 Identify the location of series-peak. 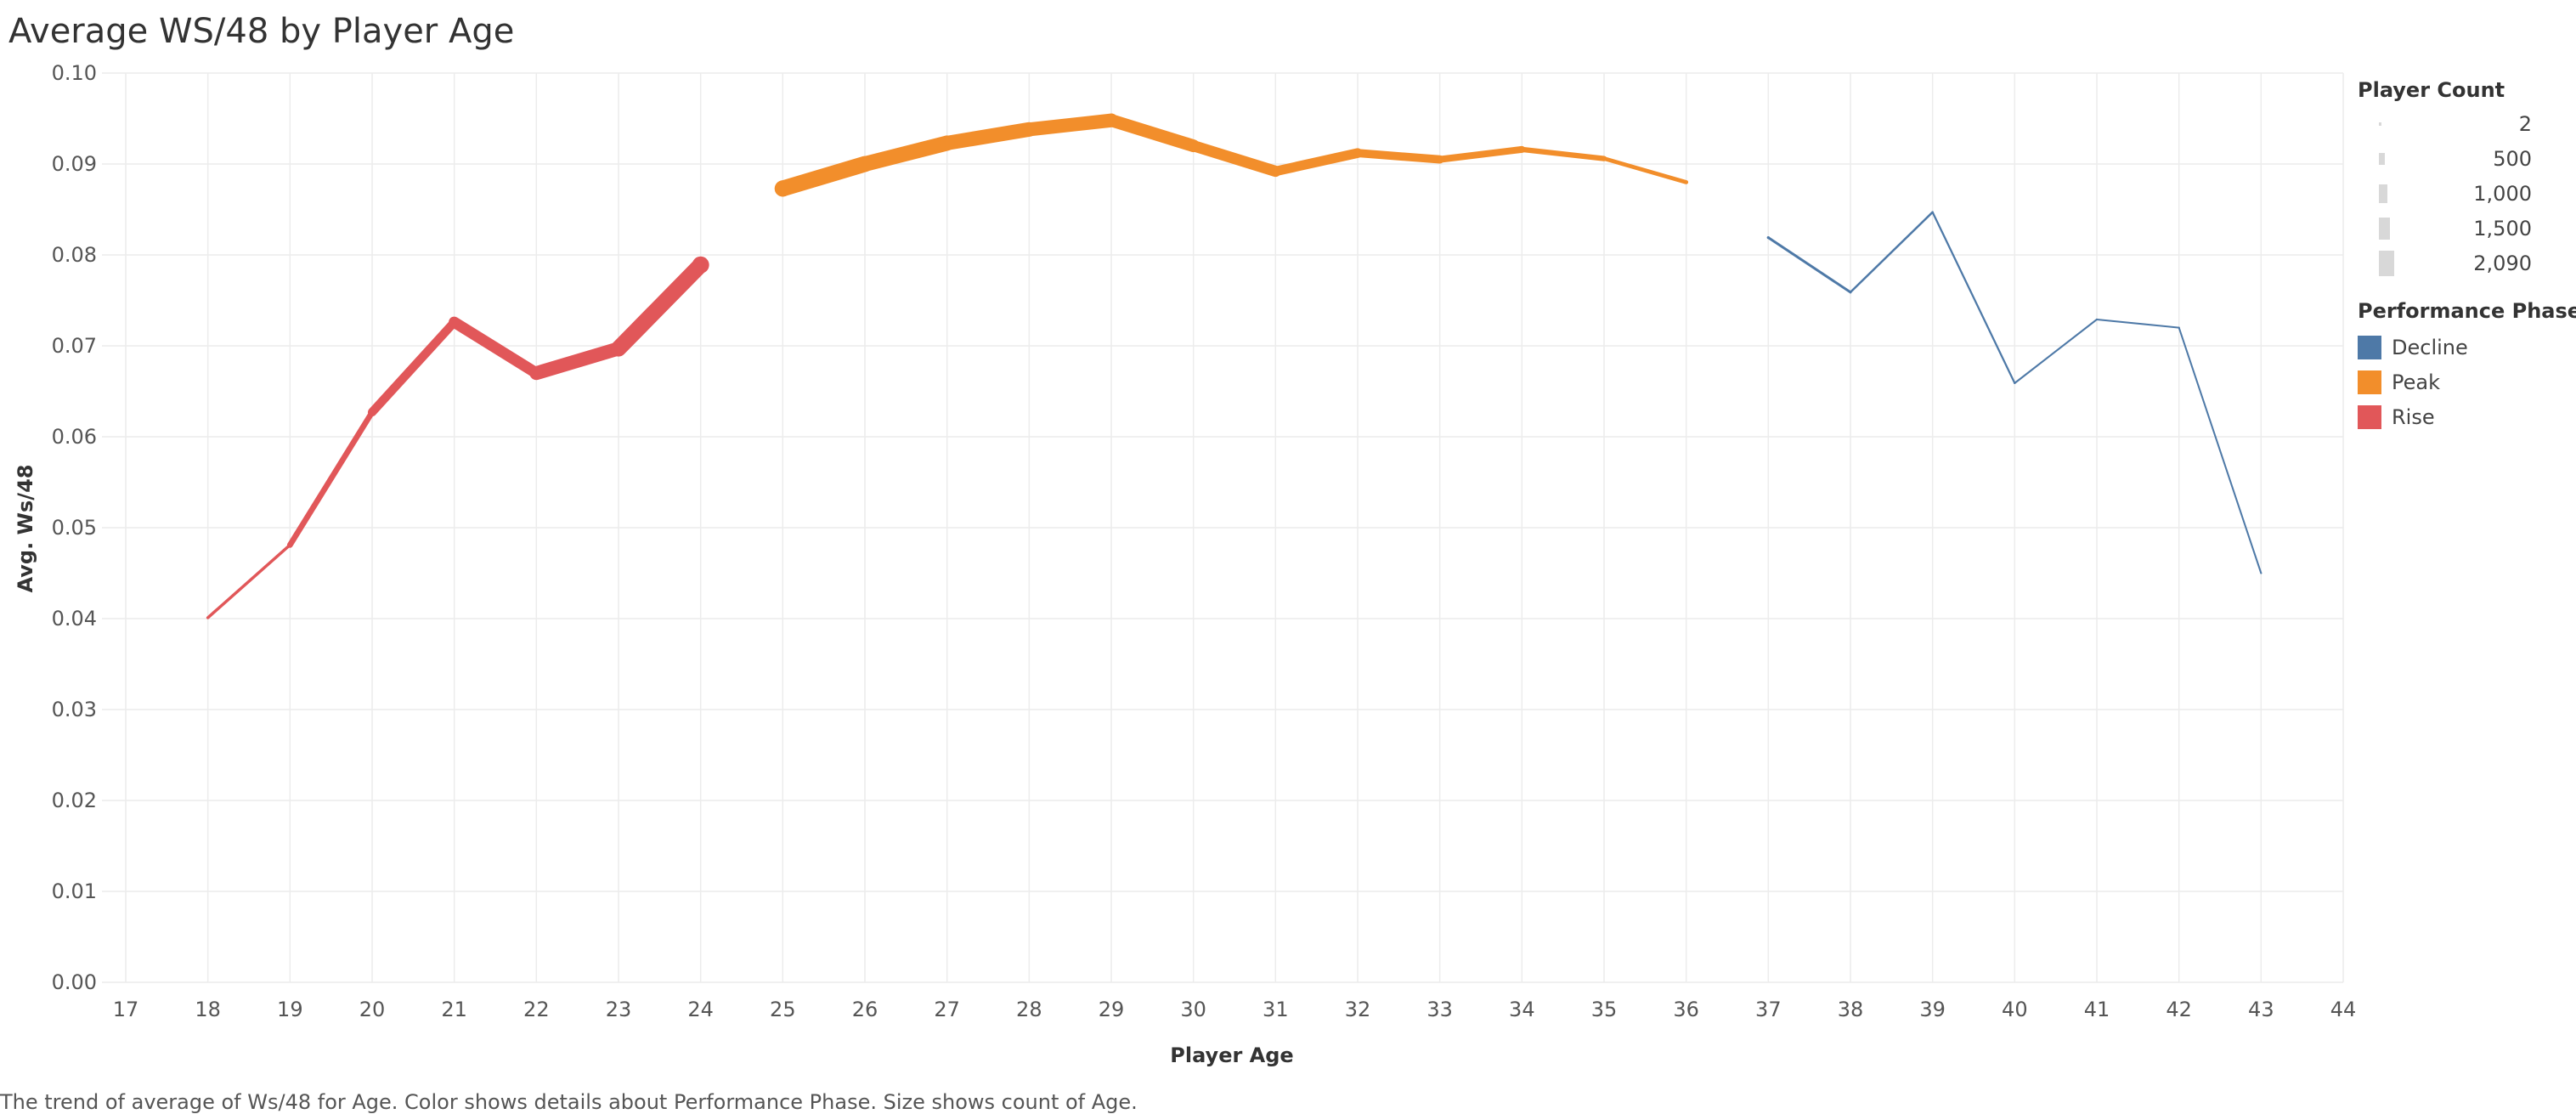
(1232, 155).